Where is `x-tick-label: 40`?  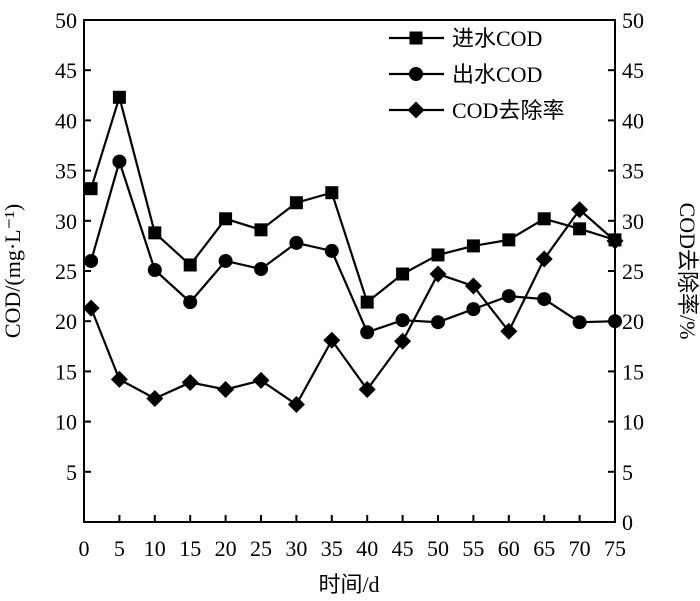
x-tick-label: 40 is located at coordinates (367, 548).